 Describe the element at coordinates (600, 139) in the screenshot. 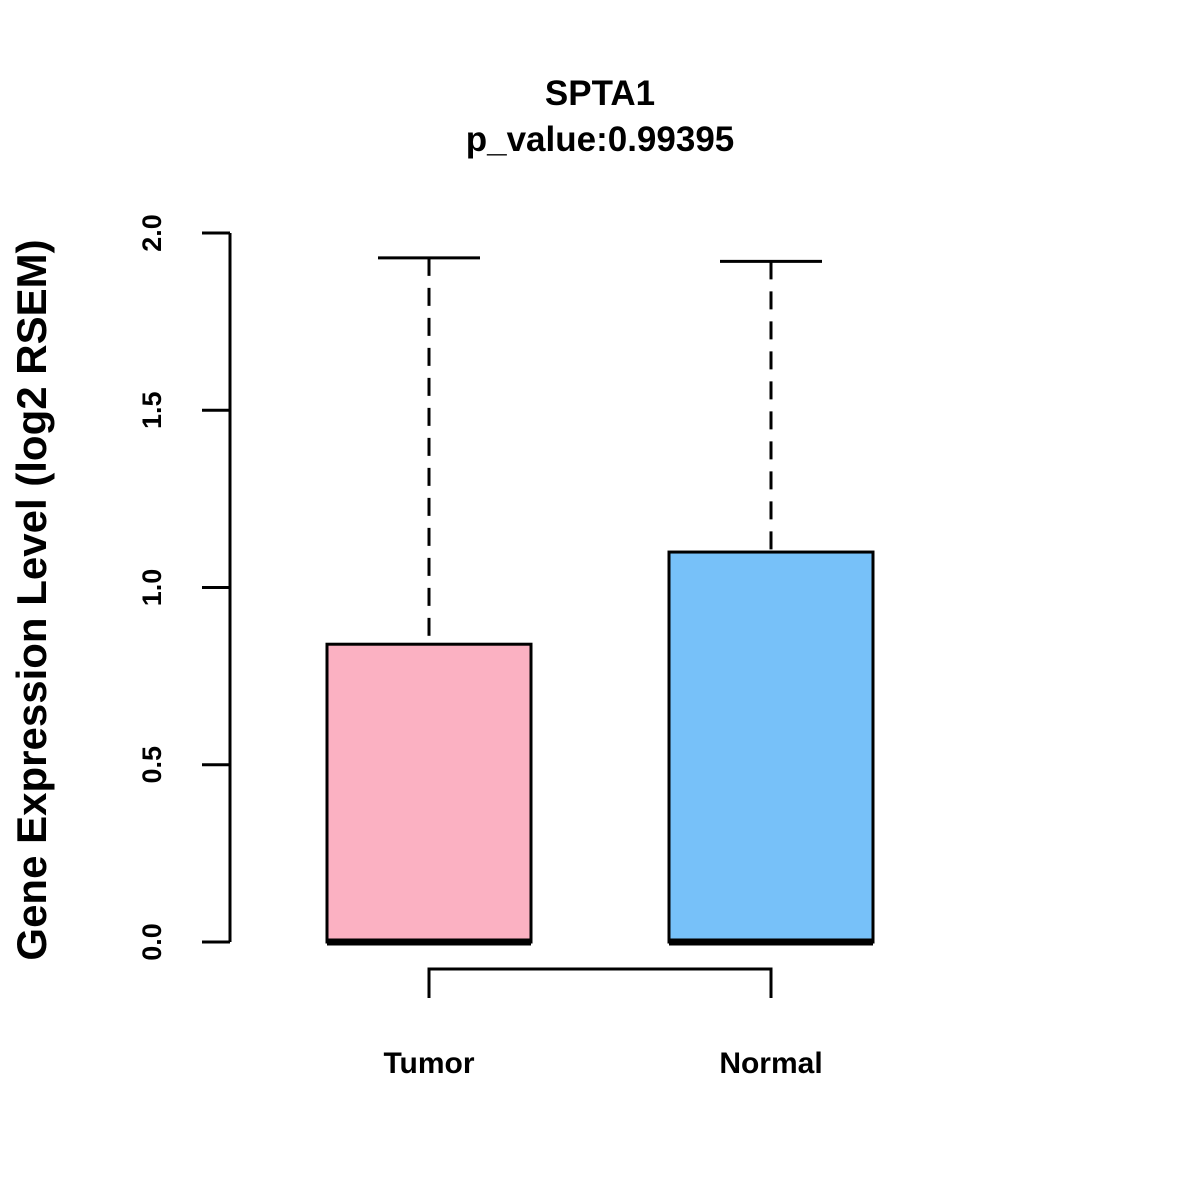

I see `chart-subtitle: p_value:0.99395` at that location.